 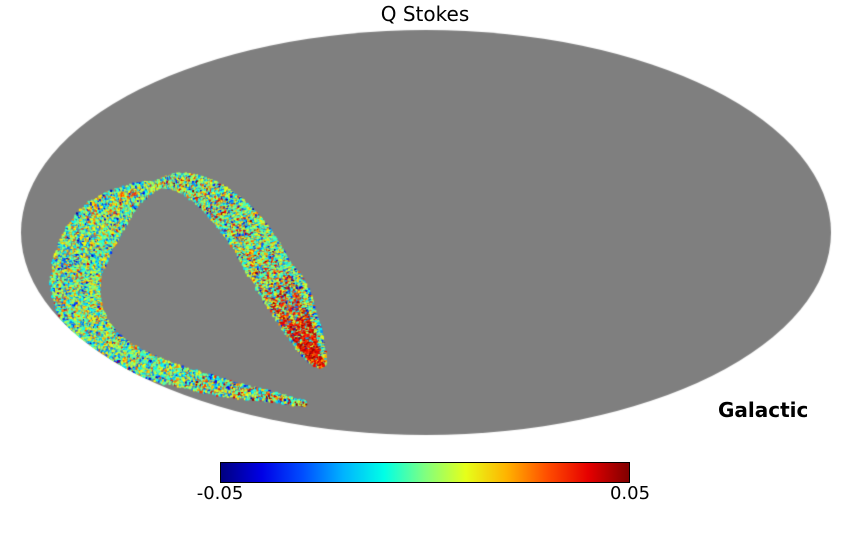 What do you see at coordinates (763, 410) in the screenshot?
I see `coordinate-system-label: Galactic` at bounding box center [763, 410].